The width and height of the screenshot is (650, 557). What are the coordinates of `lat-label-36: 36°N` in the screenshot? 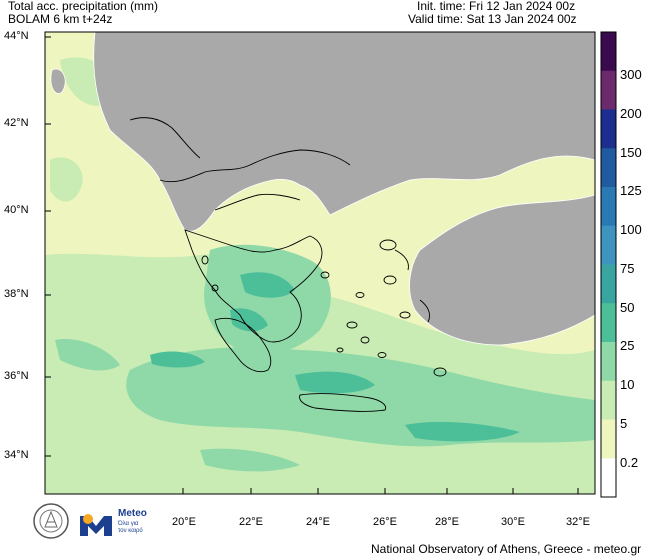 It's located at (16, 376).